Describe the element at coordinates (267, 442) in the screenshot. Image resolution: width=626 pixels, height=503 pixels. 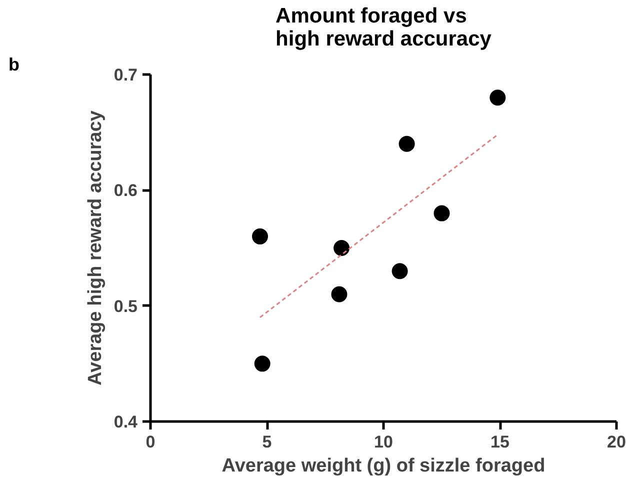
I see `x-tick-label: 5` at that location.